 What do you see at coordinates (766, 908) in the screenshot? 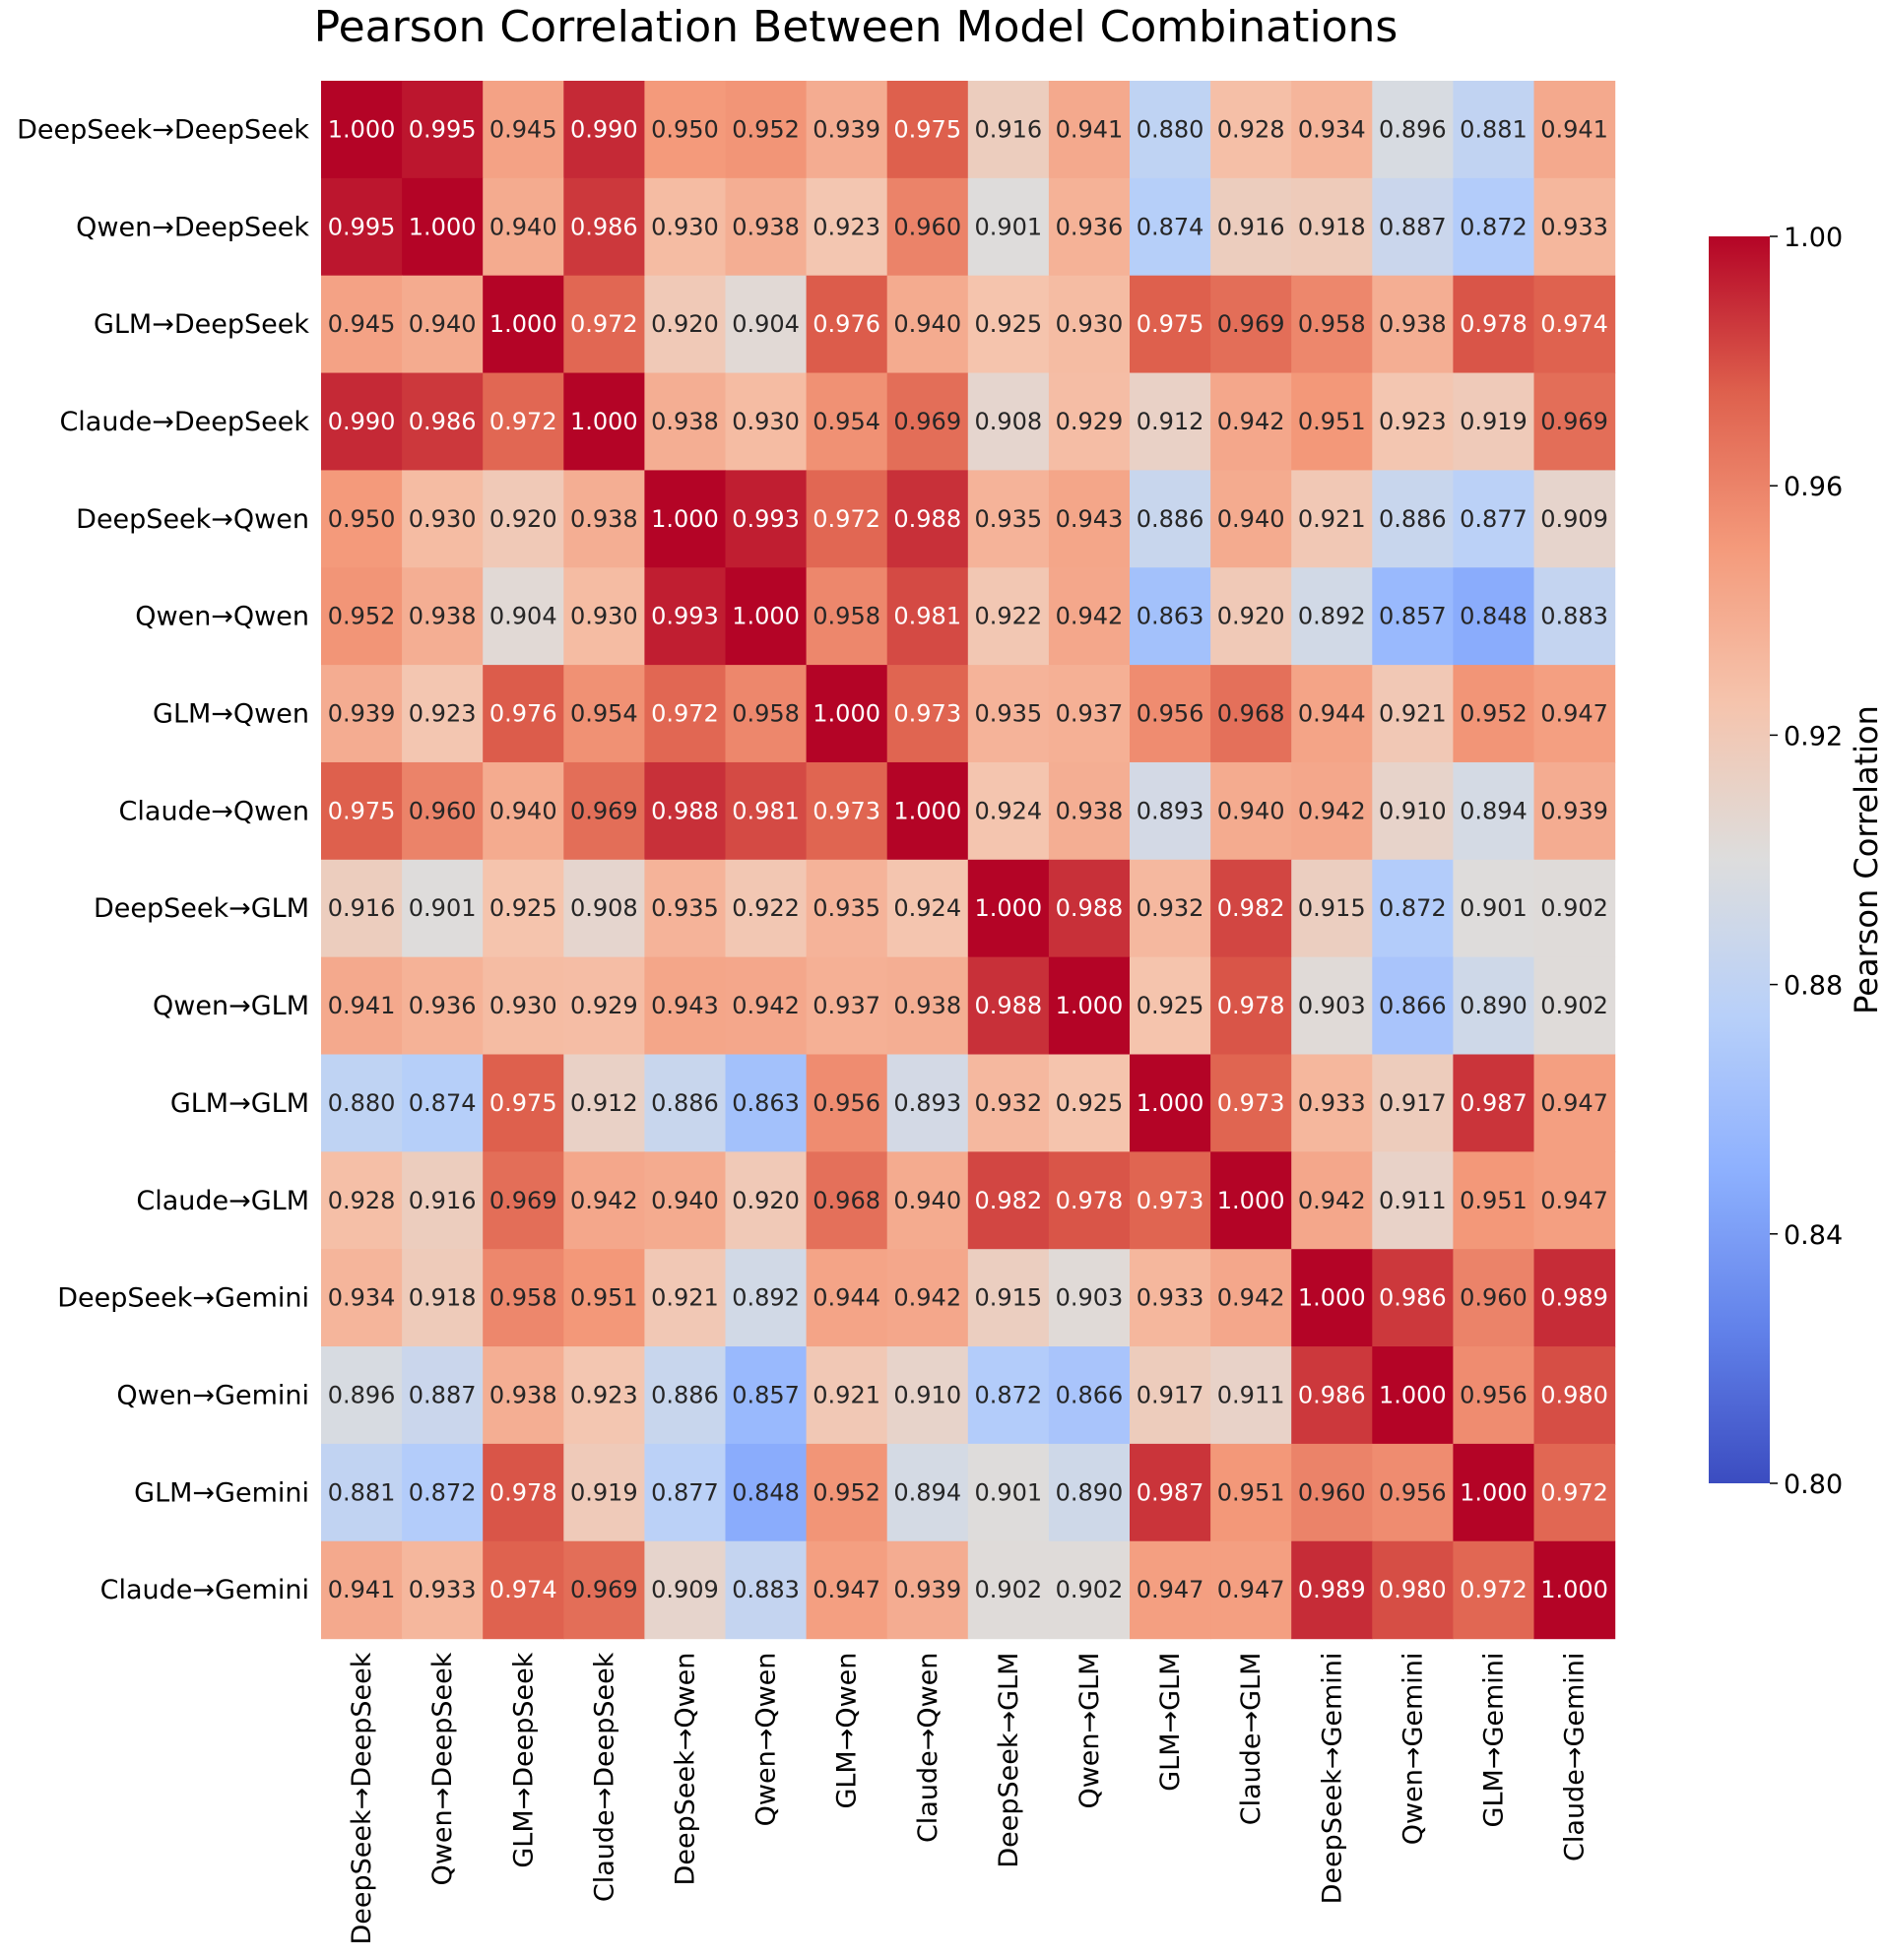
I see `cell-value-label: 0.922` at bounding box center [766, 908].